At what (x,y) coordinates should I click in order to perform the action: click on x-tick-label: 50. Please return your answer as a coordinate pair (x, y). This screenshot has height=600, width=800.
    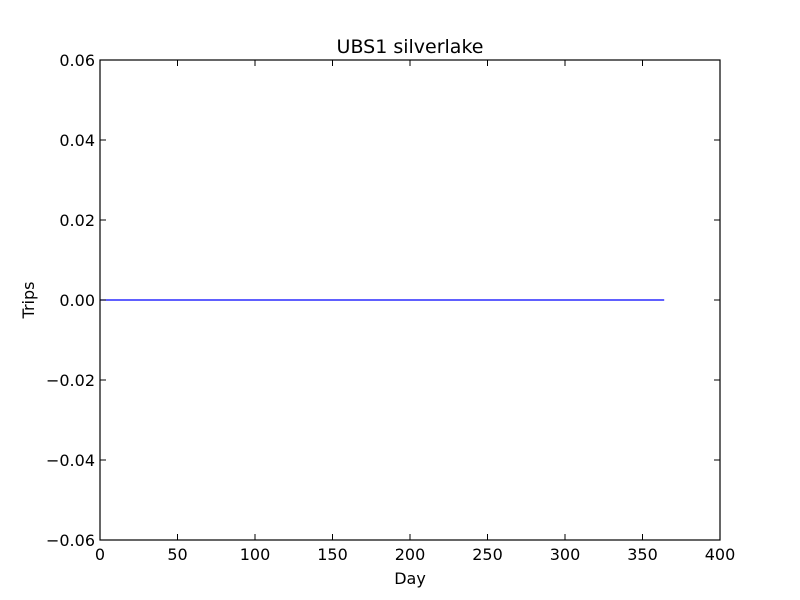
    Looking at the image, I should click on (177, 554).